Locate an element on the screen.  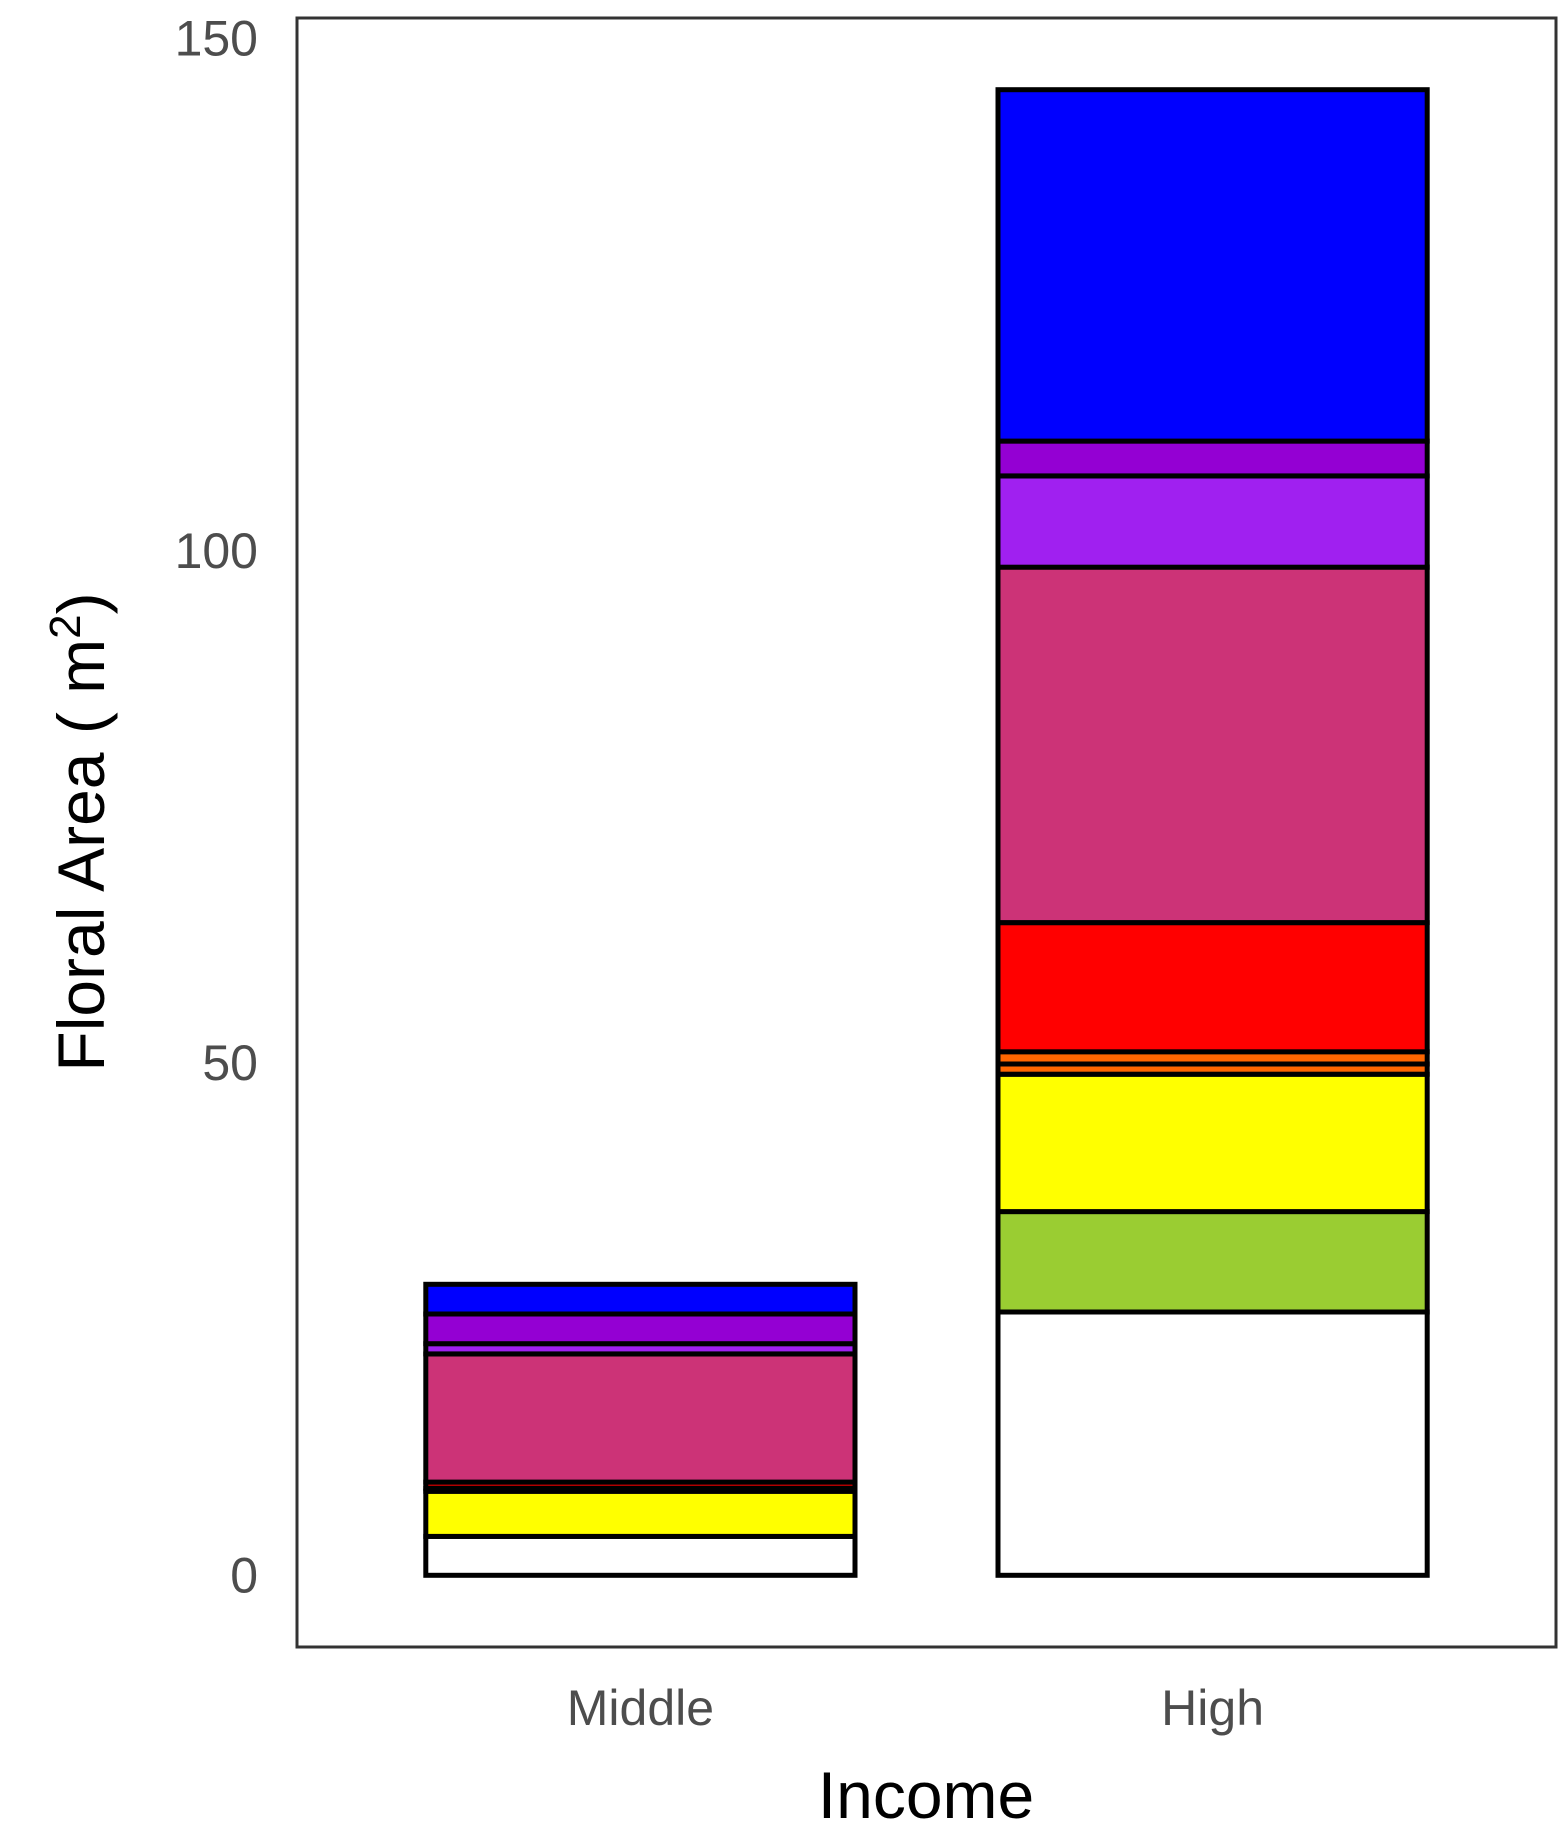
y-axis-title-main: Floral Area ( m is located at coordinates (81, 855).